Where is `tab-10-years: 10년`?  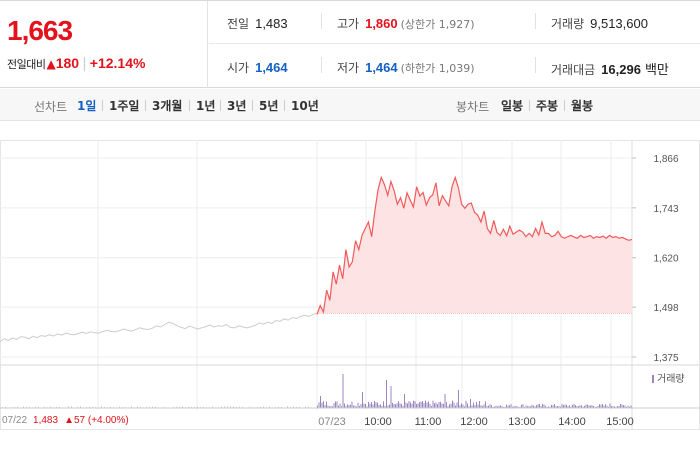
tab-10-years: 10년 is located at coordinates (305, 106).